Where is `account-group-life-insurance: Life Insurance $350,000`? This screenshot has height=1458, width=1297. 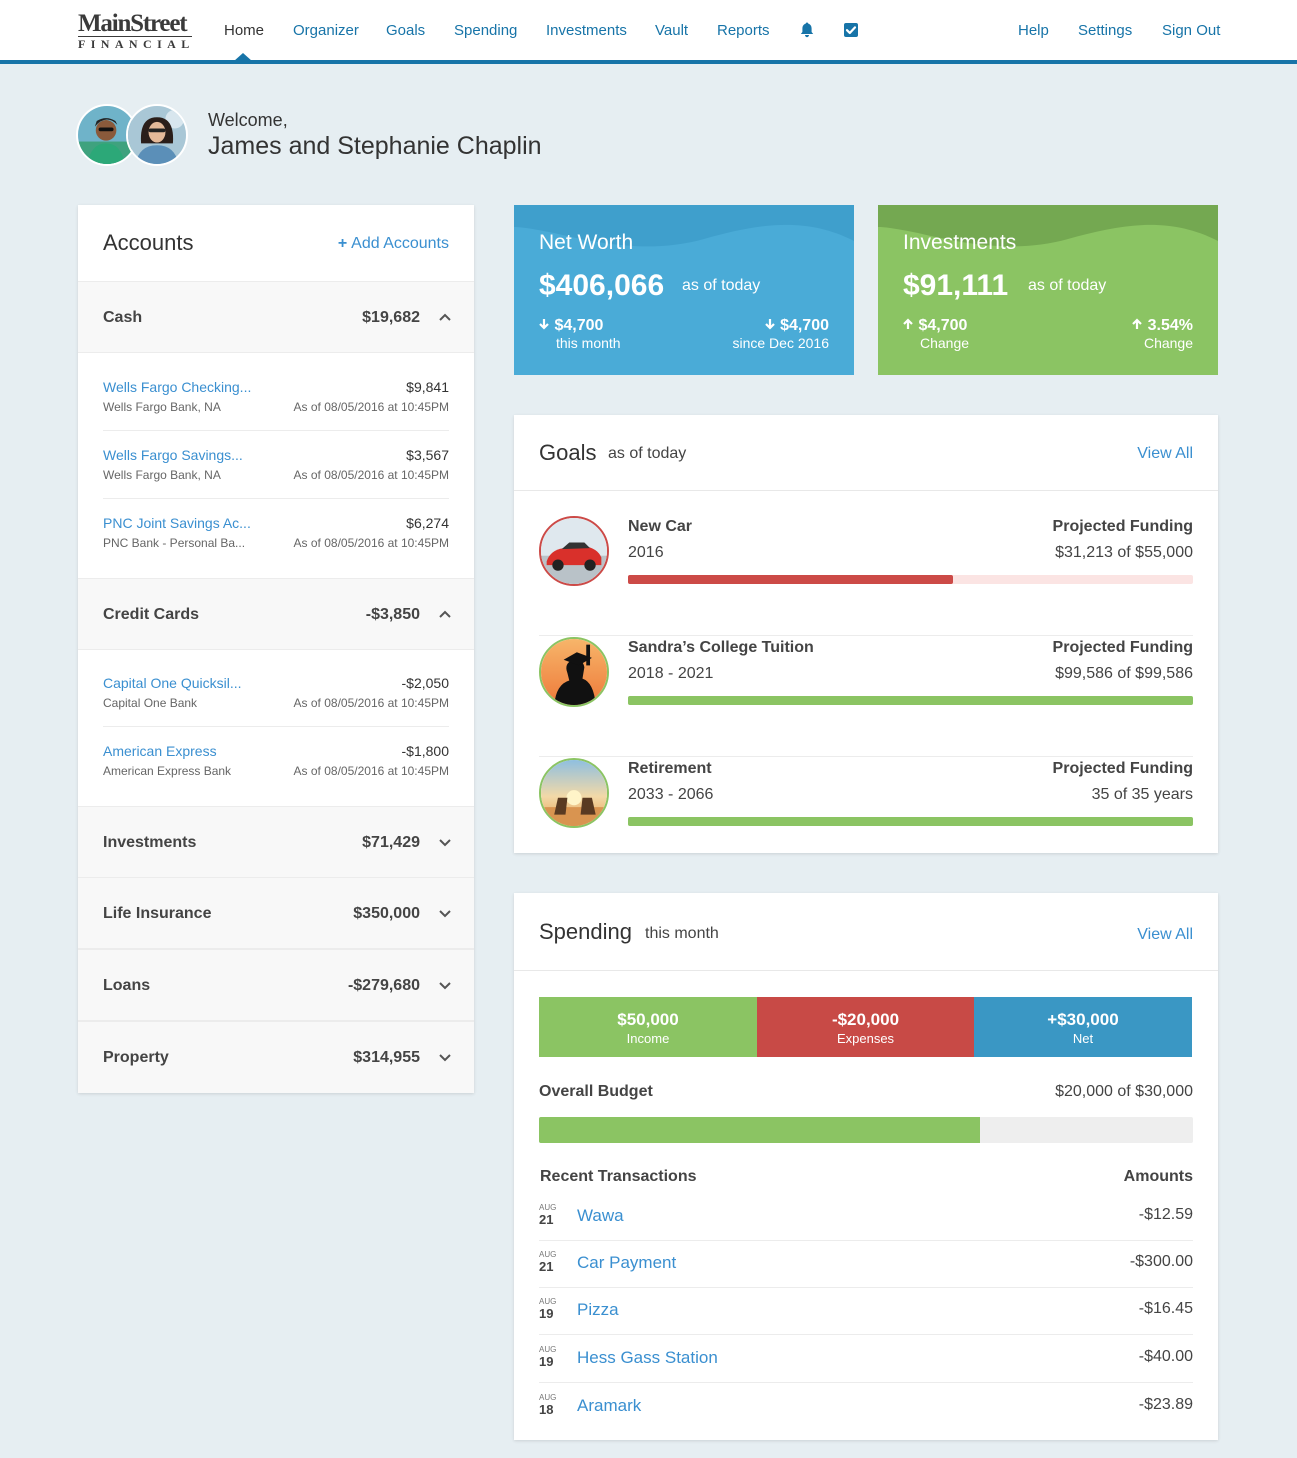 account-group-life-insurance: Life Insurance $350,000 is located at coordinates (276, 913).